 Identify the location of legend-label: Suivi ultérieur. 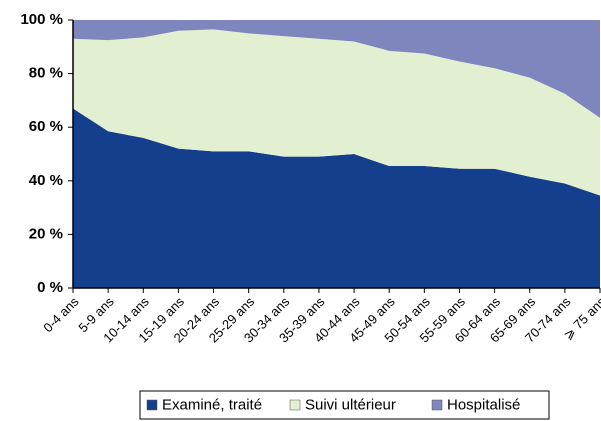
(350, 404).